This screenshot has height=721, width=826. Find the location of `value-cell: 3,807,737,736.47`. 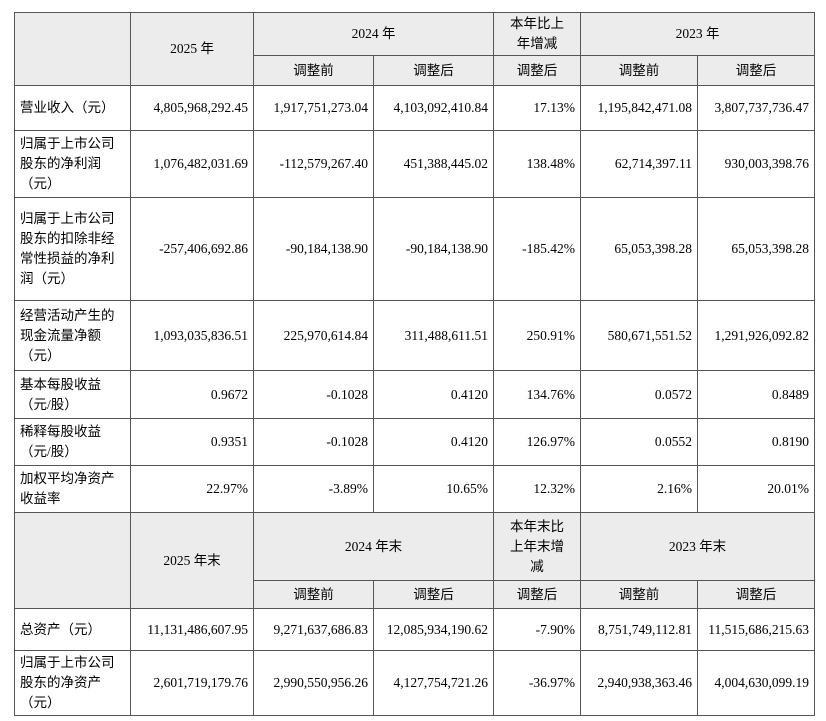

value-cell: 3,807,737,736.47 is located at coordinates (756, 108).